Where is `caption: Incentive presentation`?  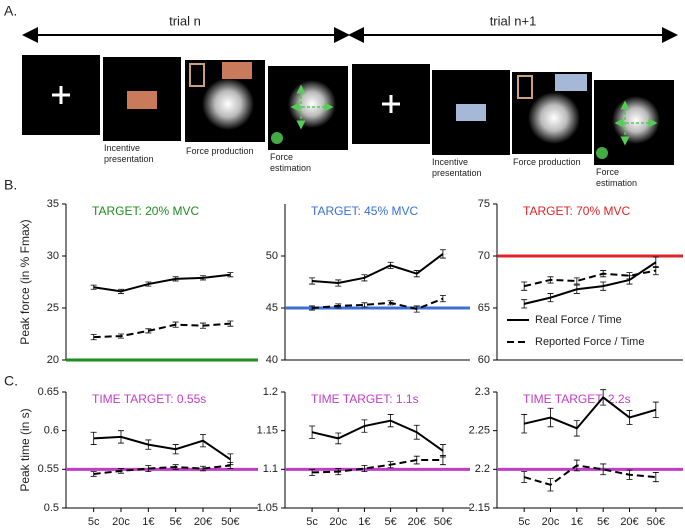
caption: Incentive presentation is located at coordinates (457, 167).